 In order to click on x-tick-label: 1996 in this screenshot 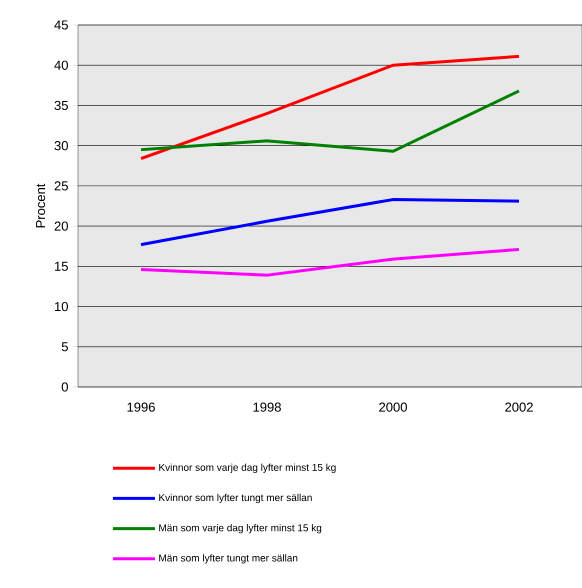, I will do `click(141, 407)`.